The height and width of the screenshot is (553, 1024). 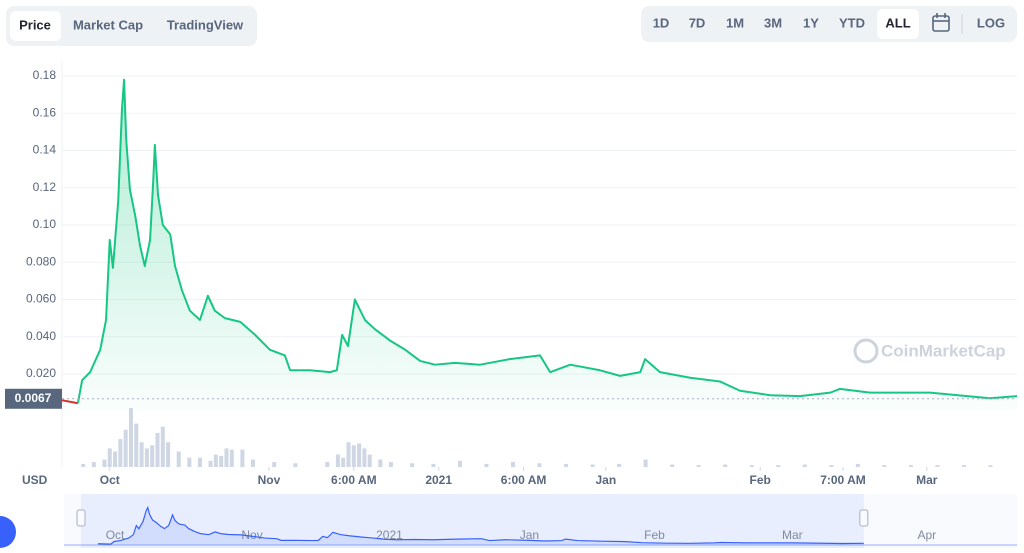 What do you see at coordinates (605, 480) in the screenshot?
I see `x-tick-label: Jan` at bounding box center [605, 480].